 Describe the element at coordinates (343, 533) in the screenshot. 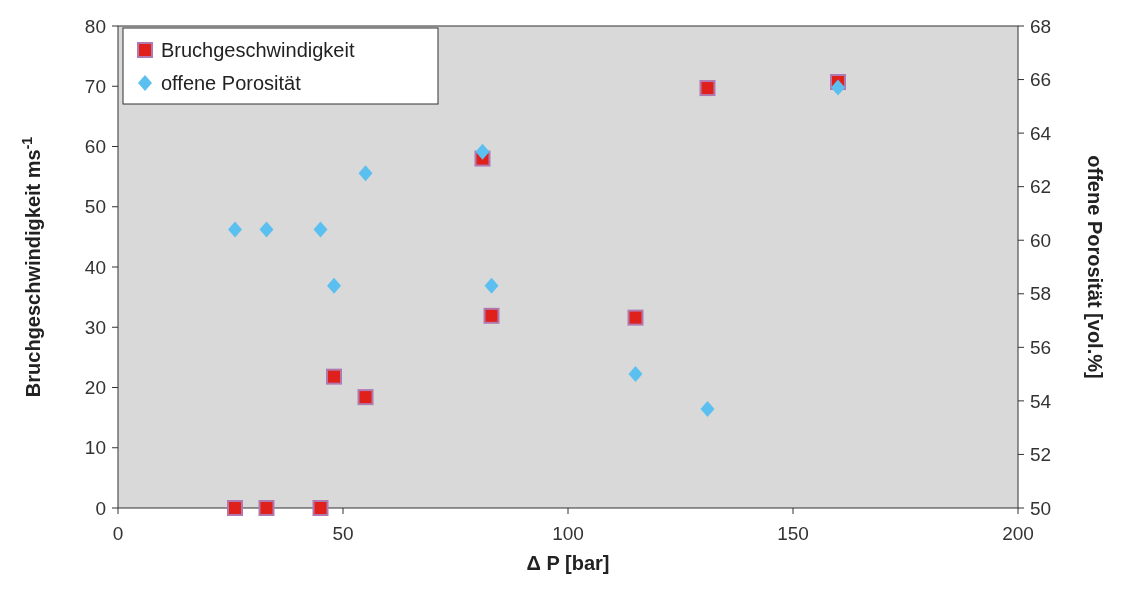

I see `x-tick-label: 50` at that location.